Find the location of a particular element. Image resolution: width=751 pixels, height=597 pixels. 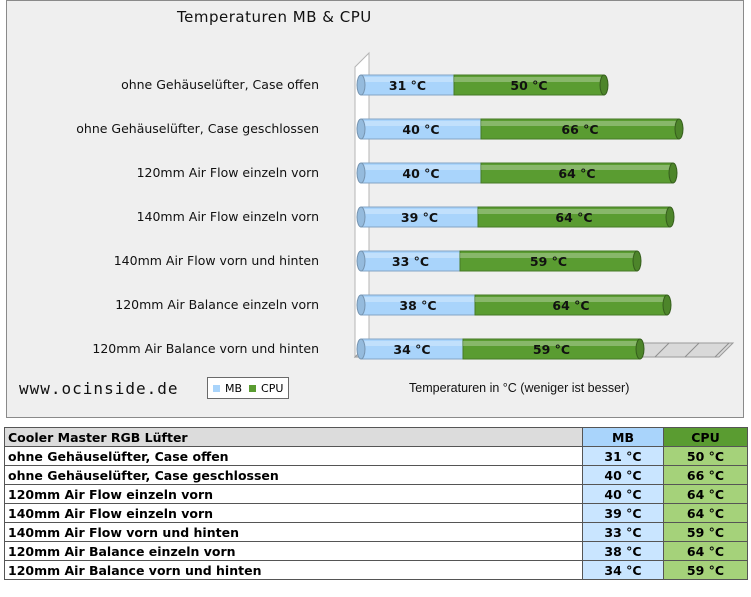

row-label: ohne Gehäuselüfter, Case geschlossen is located at coordinates (293, 475).